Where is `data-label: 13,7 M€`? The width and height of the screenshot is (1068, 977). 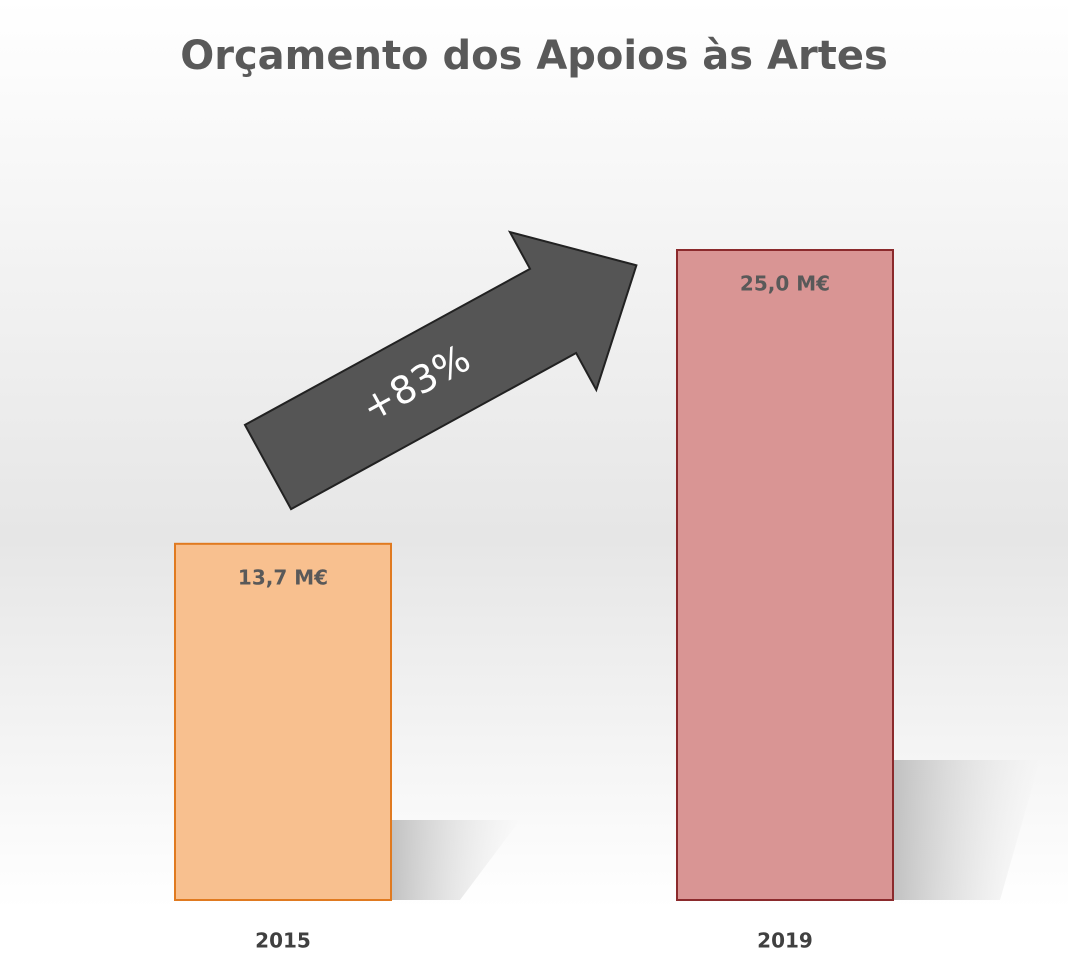
data-label: 13,7 M€ is located at coordinates (283, 577).